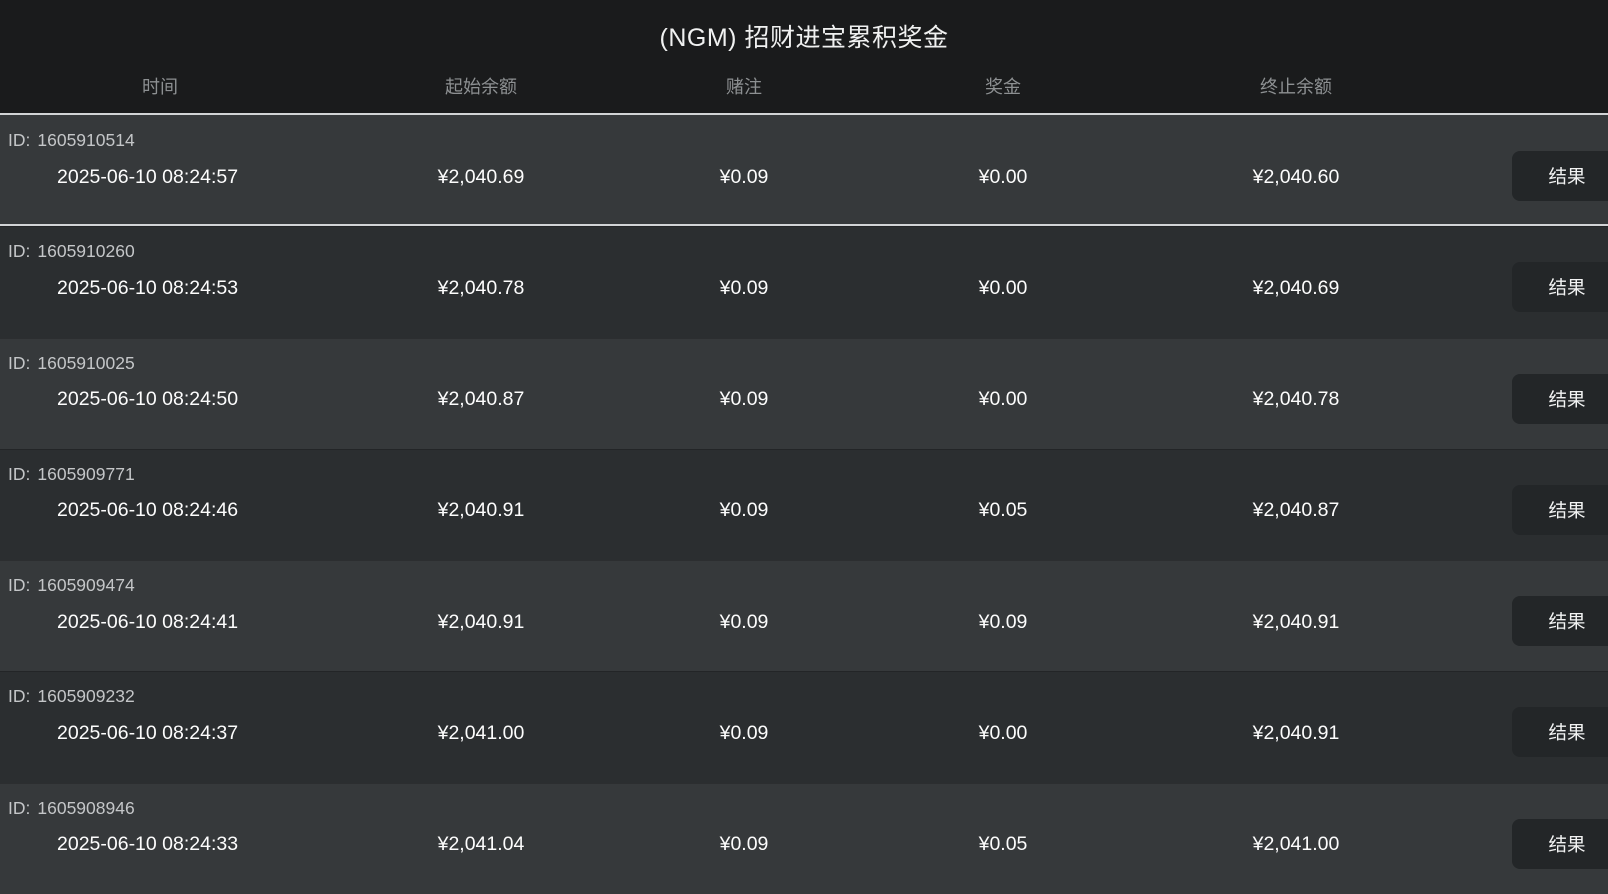 The width and height of the screenshot is (1608, 894). What do you see at coordinates (804, 363) in the screenshot?
I see `row-id-line: ID: 1605910025` at bounding box center [804, 363].